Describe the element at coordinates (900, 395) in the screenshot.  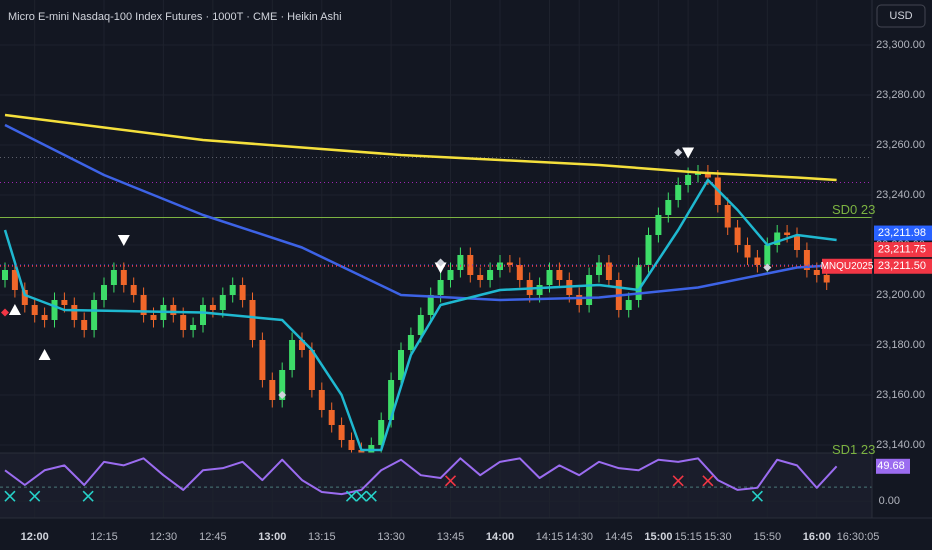
I see `y-tick-label: 23,160.00` at that location.